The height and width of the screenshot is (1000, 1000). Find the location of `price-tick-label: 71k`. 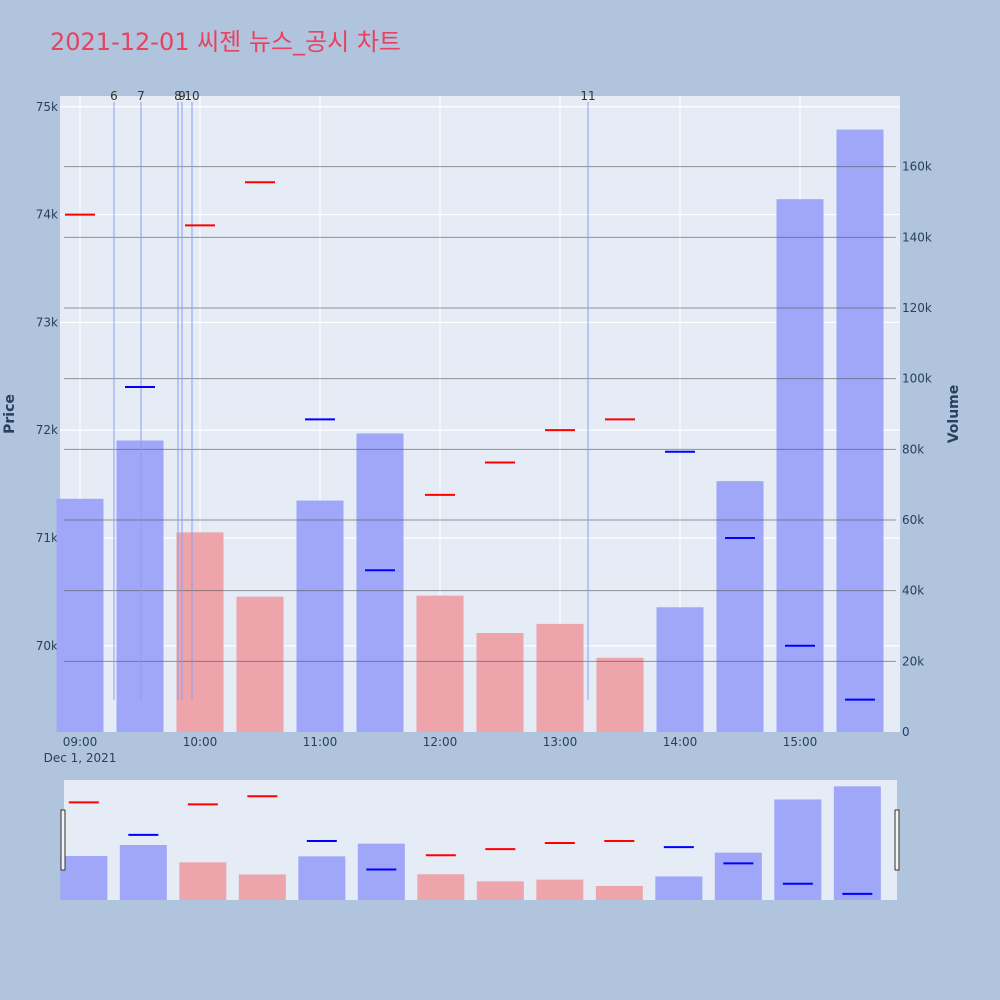

price-tick-label: 71k is located at coordinates (47, 538).